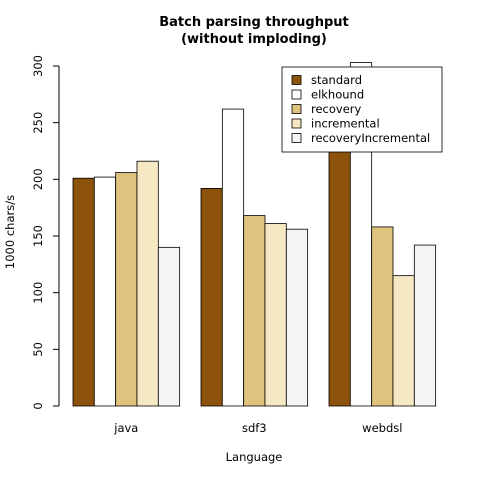  What do you see at coordinates (254, 428) in the screenshot?
I see `x-tick-label-sdf3: sdf3` at bounding box center [254, 428].